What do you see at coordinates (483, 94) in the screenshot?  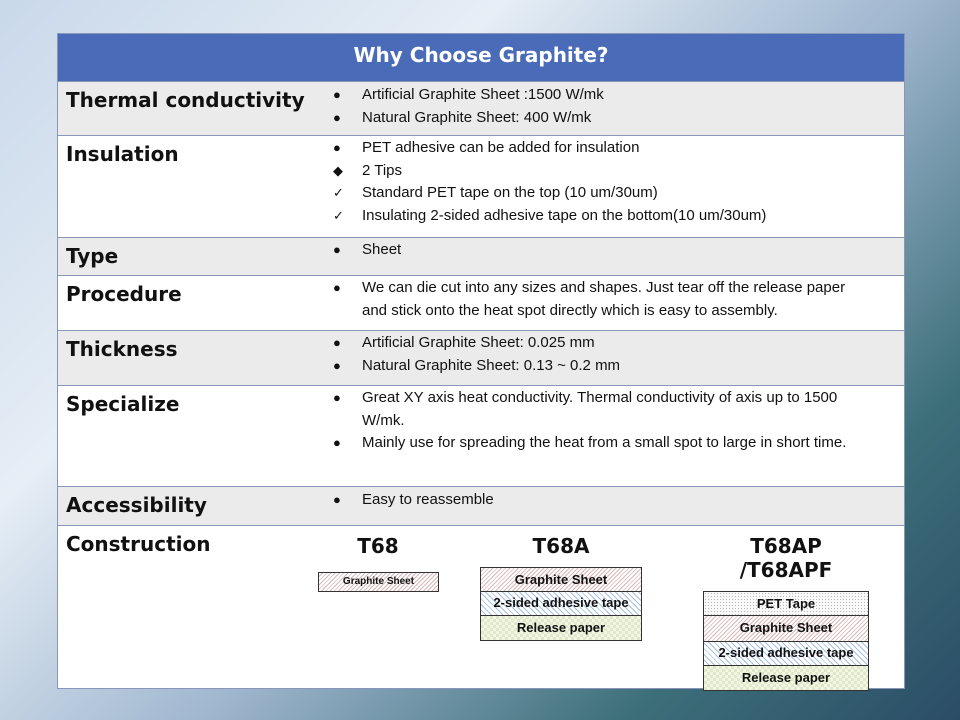 I see `item-text: Artificial Graphite Sheet :1500 W/mk` at bounding box center [483, 94].